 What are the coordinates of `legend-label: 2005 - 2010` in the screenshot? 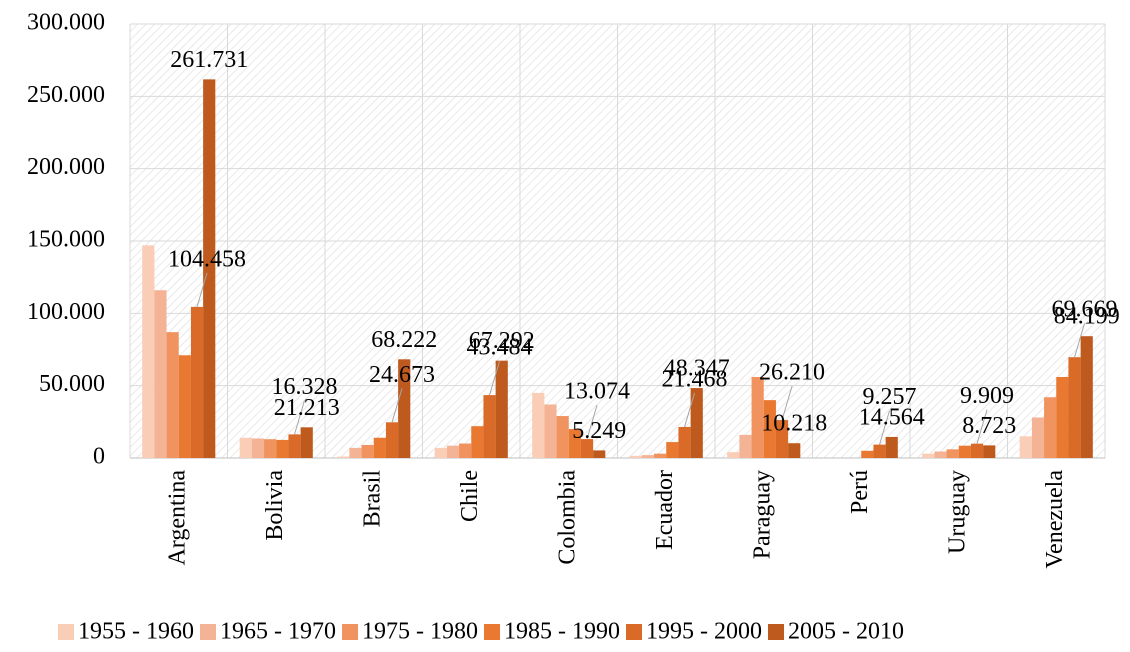 It's located at (846, 632).